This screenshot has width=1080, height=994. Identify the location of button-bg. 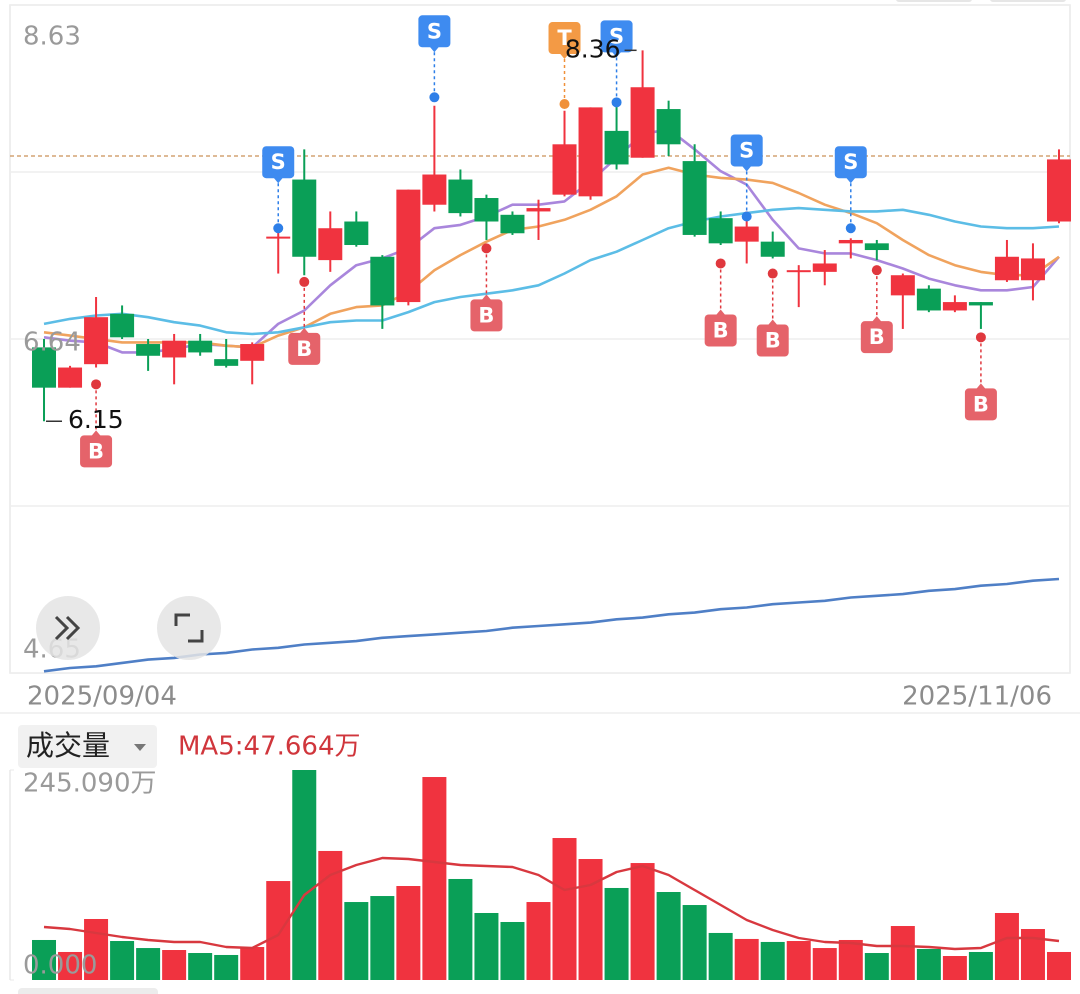
(189, 628).